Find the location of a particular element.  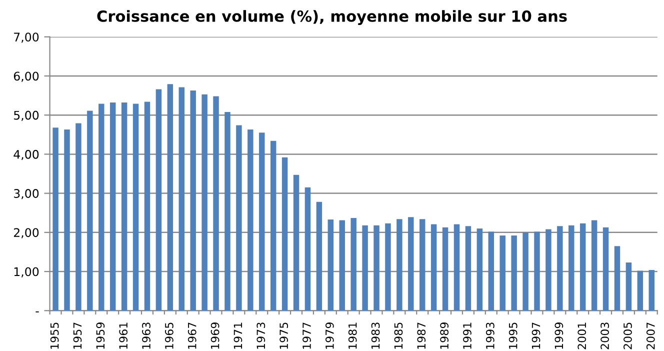

x-tick-label: 1957 is located at coordinates (77, 335).